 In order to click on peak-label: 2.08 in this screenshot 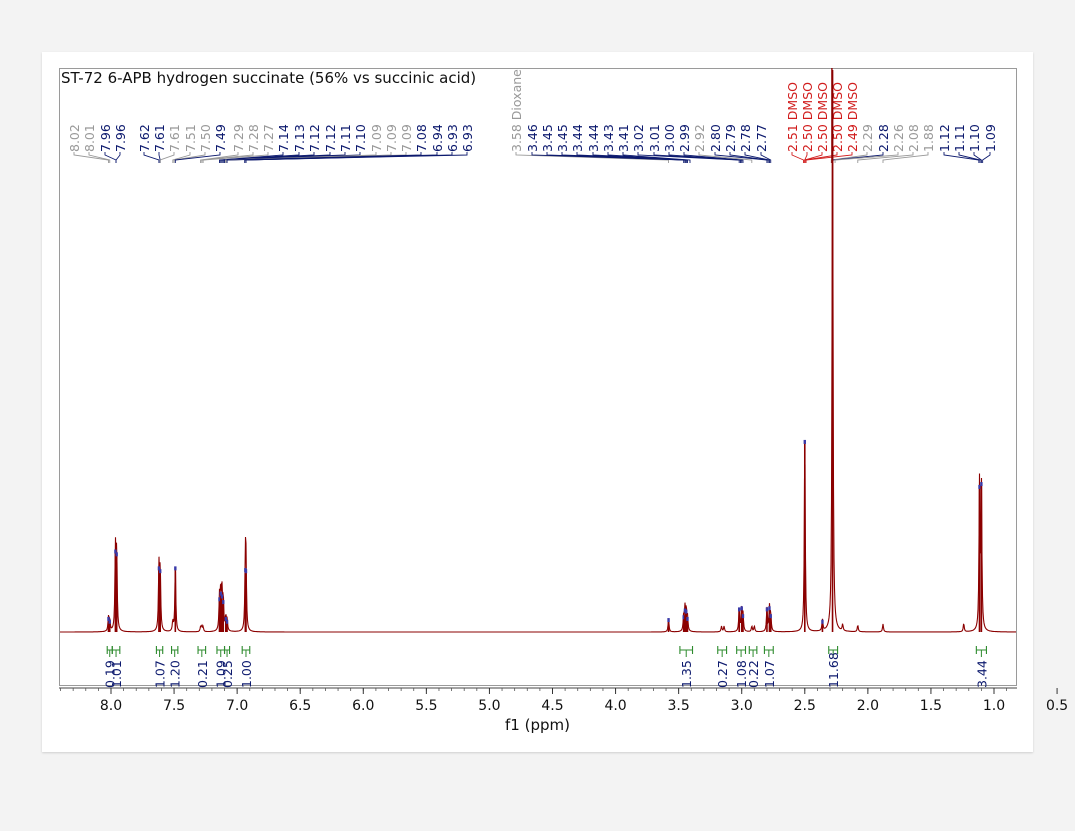, I will do `click(913, 138)`.